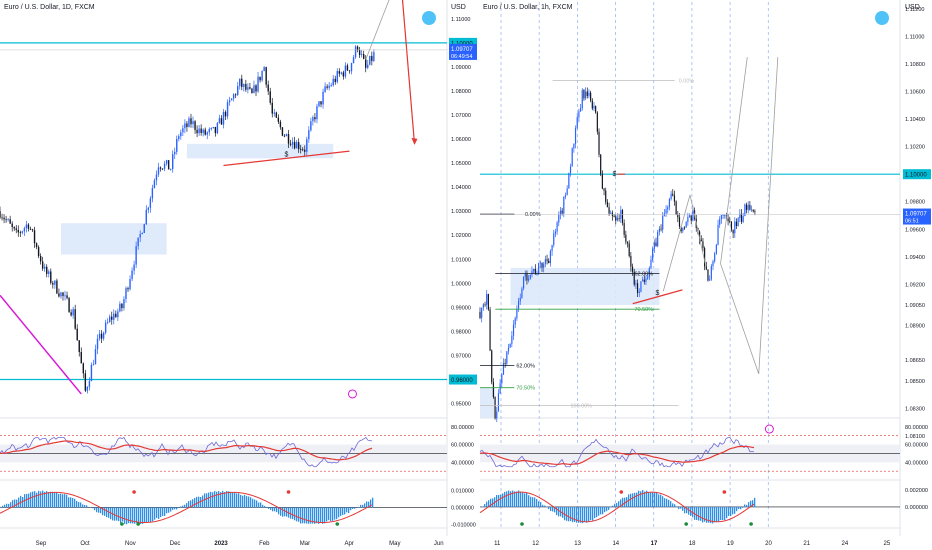 This screenshot has height=550, width=932. Describe the element at coordinates (686, 524) in the screenshot. I see `hourly-macd-buy-dot` at that location.